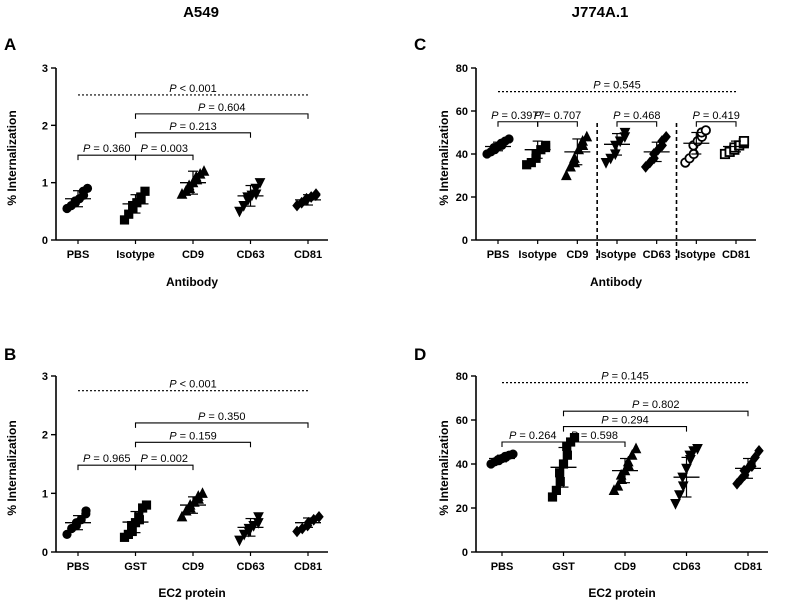 The width and height of the screenshot is (787, 602). I want to click on p-value-label: P < 0.001, so click(192, 89).